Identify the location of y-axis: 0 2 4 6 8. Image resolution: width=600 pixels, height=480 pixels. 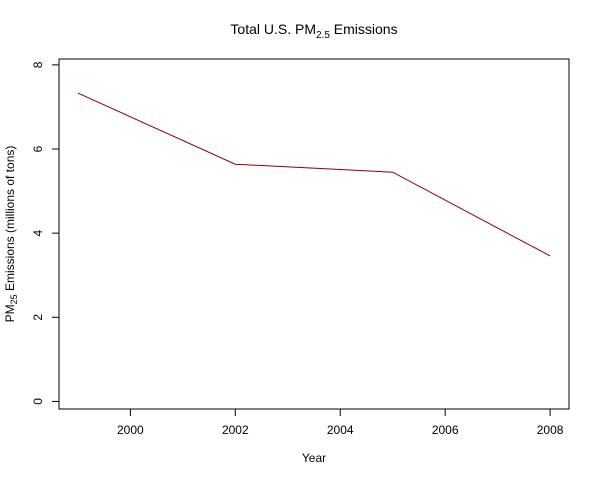
(45, 233).